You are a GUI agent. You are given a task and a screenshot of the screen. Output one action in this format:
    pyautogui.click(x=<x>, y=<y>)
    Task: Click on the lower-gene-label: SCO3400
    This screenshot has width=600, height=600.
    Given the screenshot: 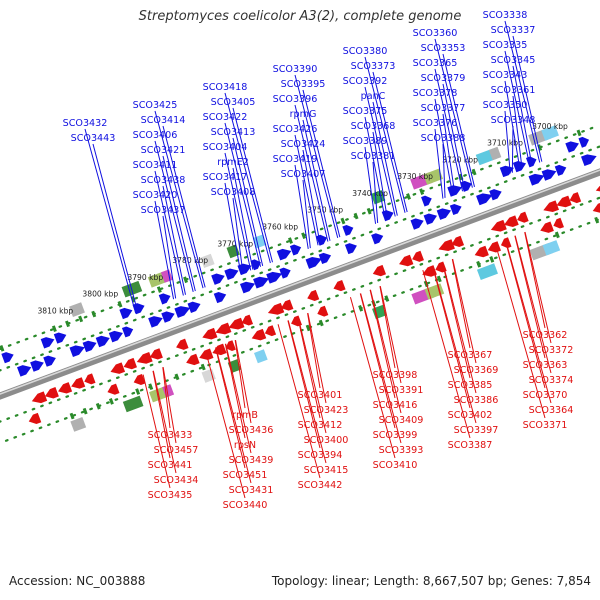 What is the action you would take?
    pyautogui.click(x=326, y=440)
    